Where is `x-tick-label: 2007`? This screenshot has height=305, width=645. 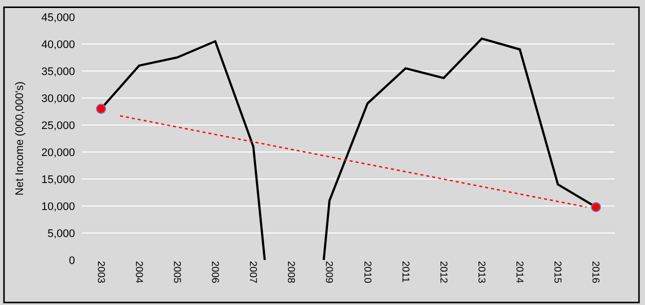 x-tick-label: 2007 is located at coordinates (252, 272).